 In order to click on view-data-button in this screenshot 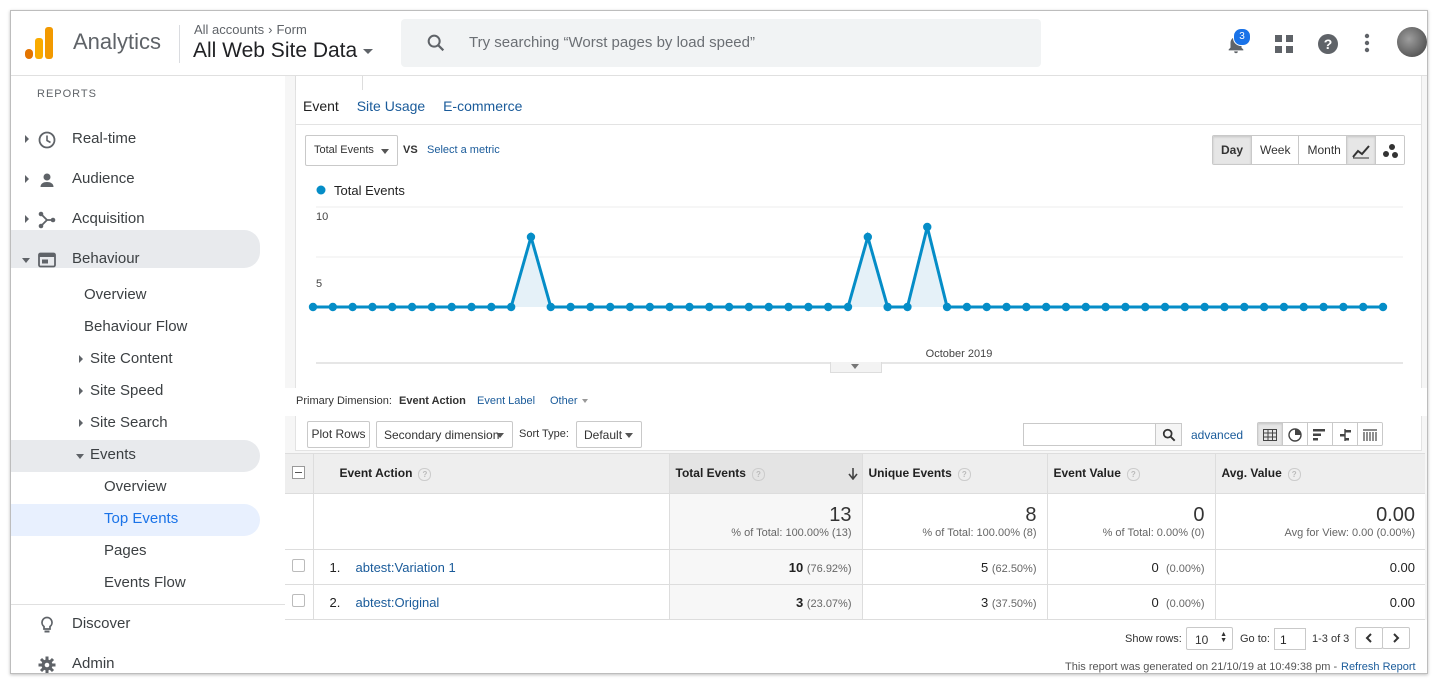, I will do `click(1270, 434)`.